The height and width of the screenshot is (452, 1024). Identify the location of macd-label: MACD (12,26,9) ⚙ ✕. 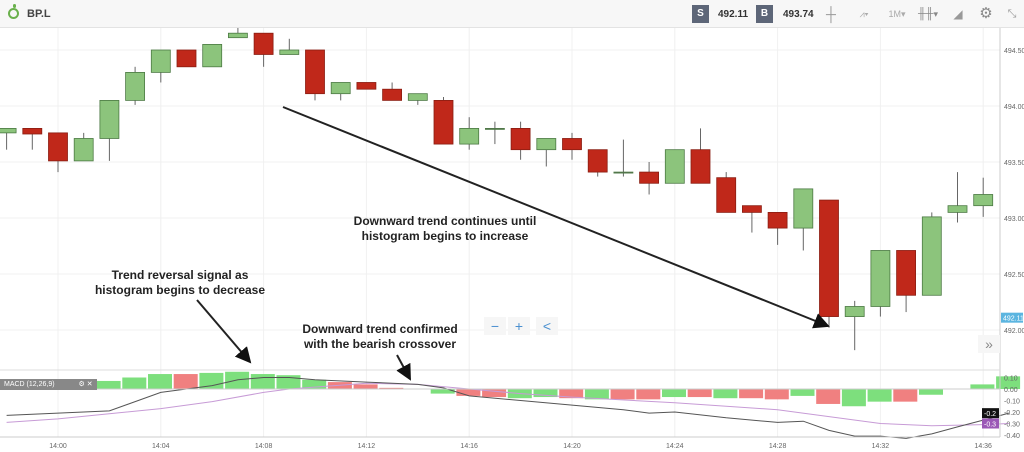
(48, 384).